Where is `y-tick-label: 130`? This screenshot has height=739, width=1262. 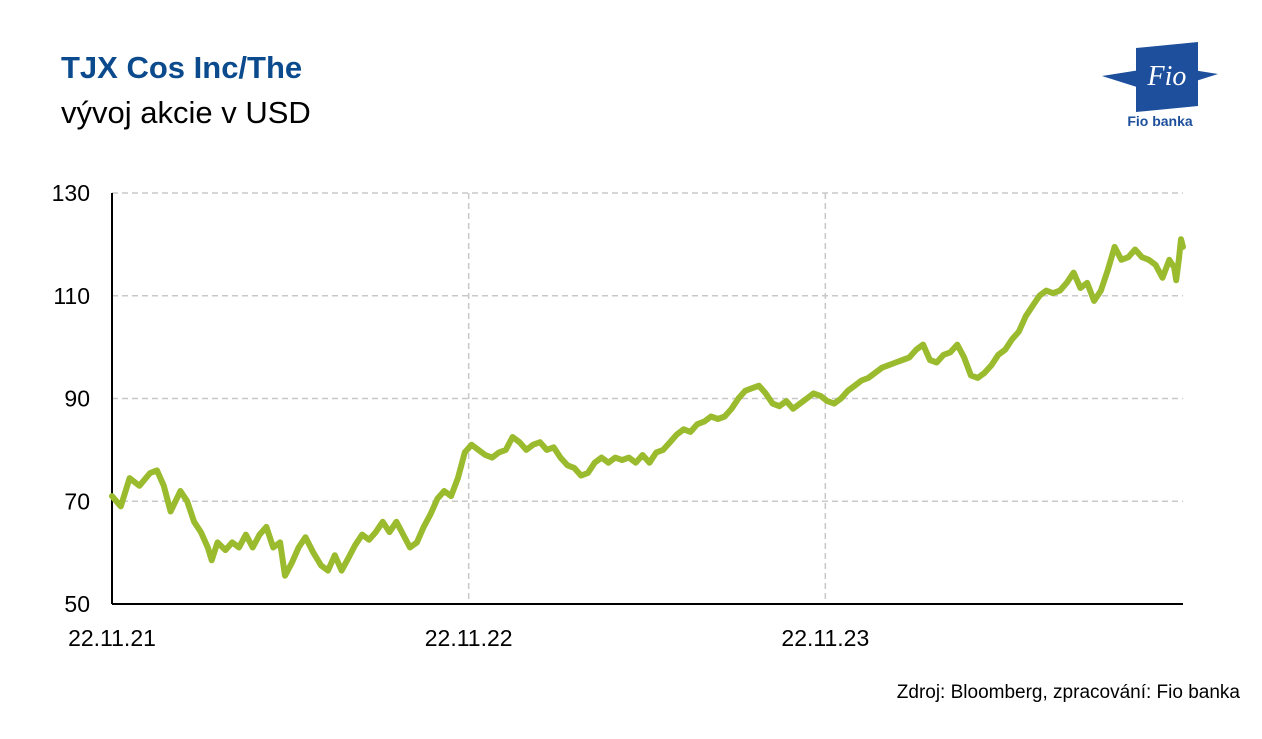
y-tick-label: 130 is located at coordinates (71, 193).